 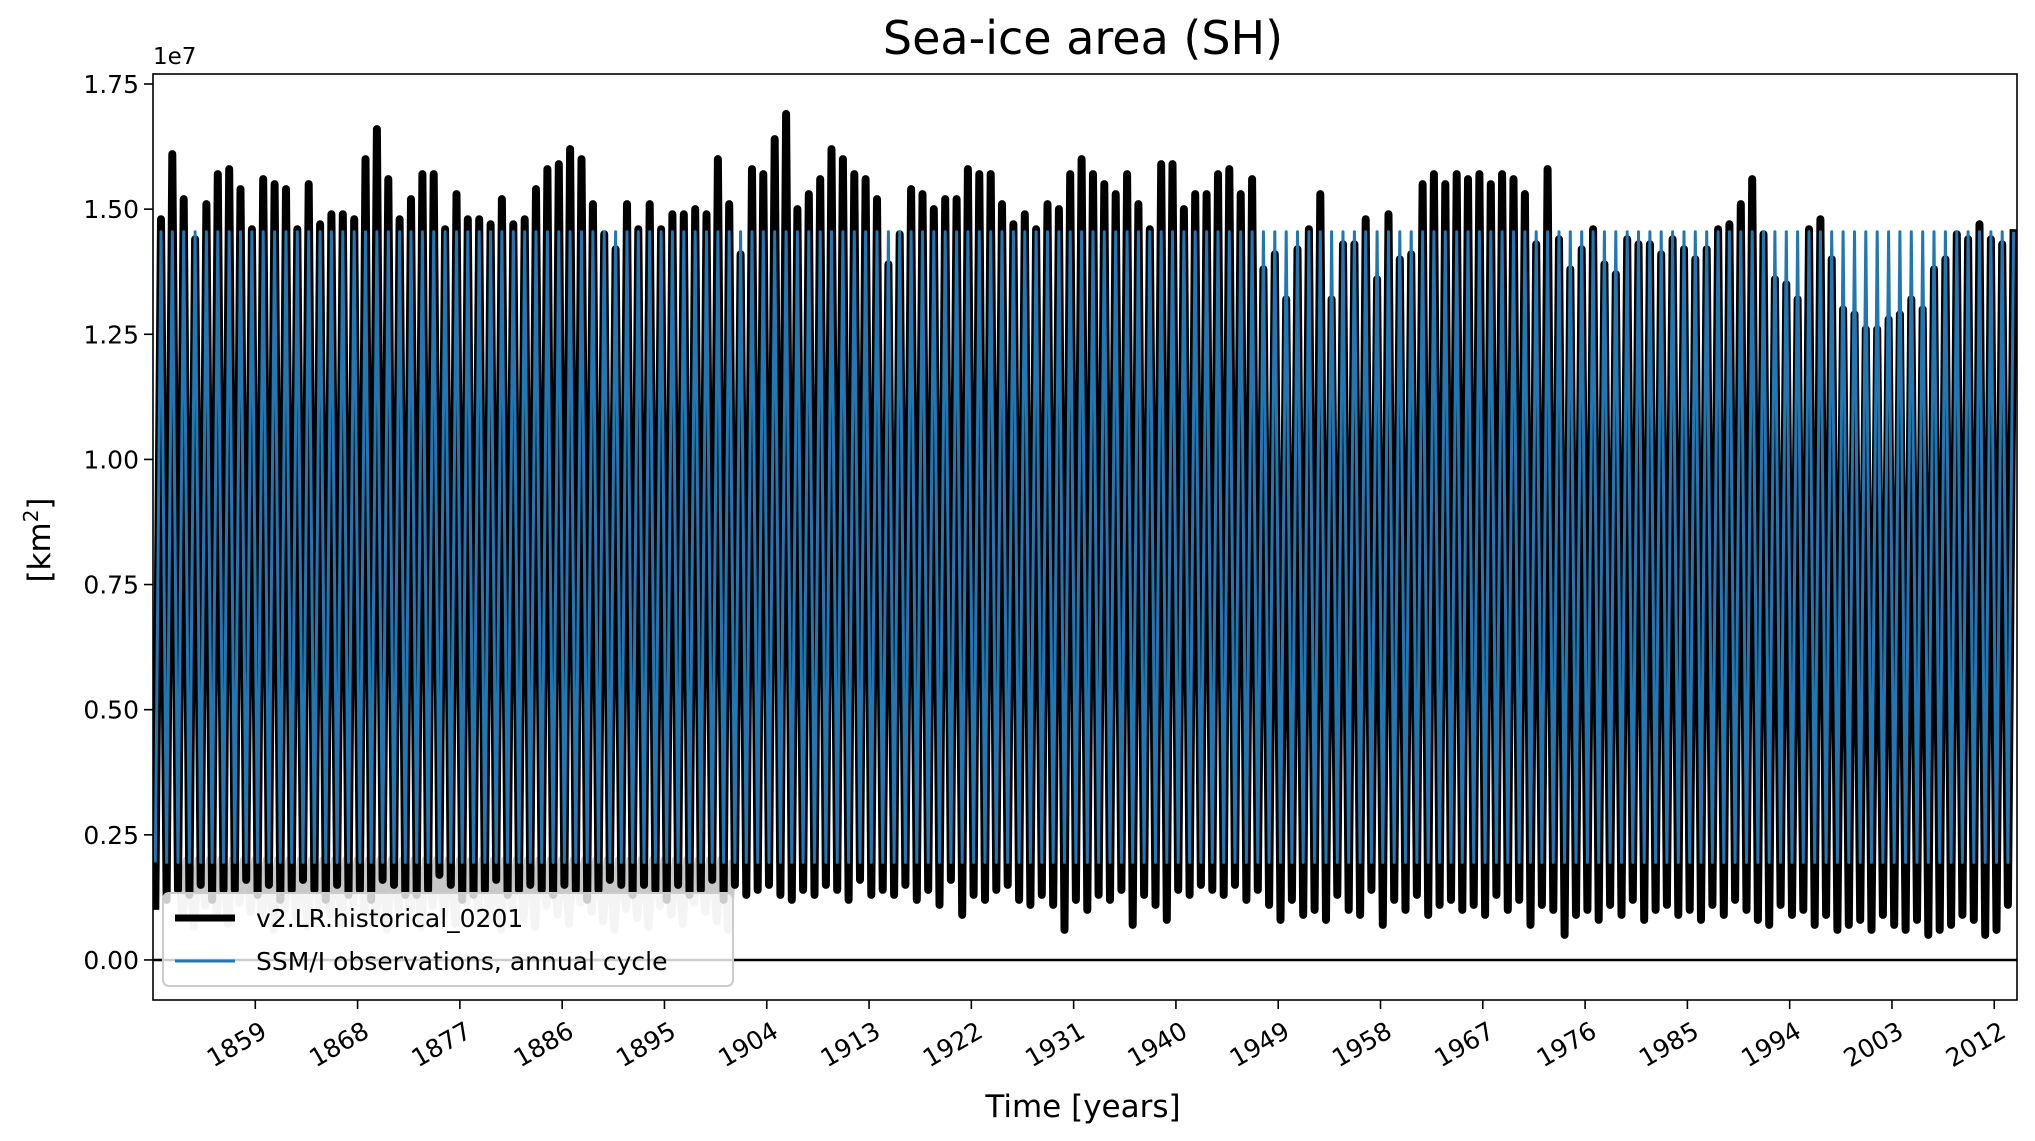 What do you see at coordinates (1082, 1107) in the screenshot?
I see `x-axis-label: Time [years]` at bounding box center [1082, 1107].